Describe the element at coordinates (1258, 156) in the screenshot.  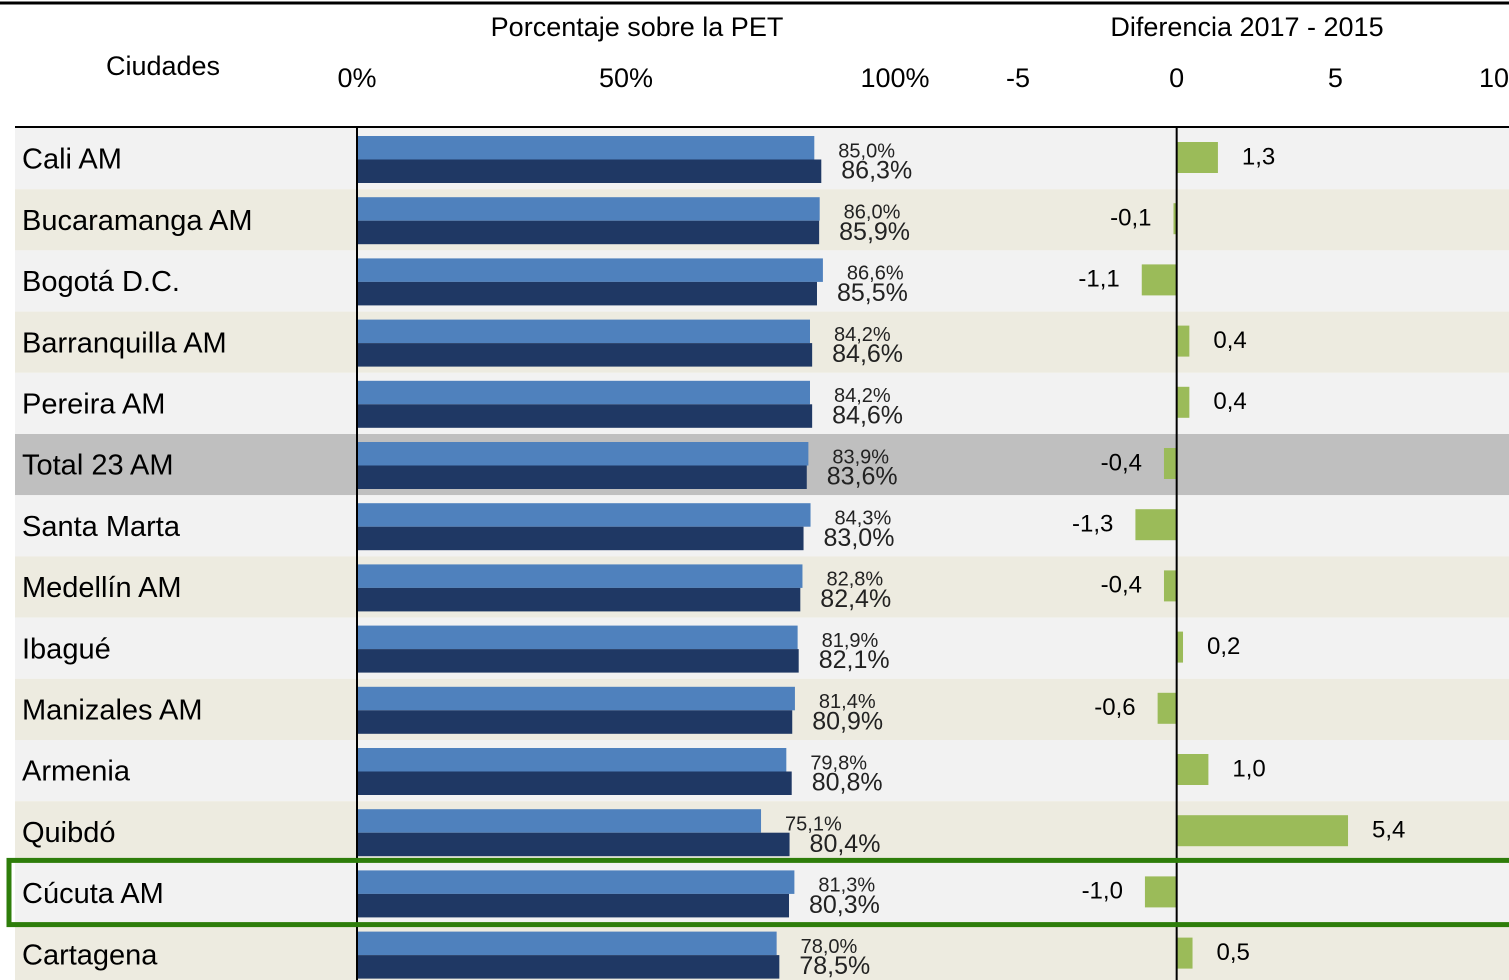
I see `diff-label: 1,3` at that location.